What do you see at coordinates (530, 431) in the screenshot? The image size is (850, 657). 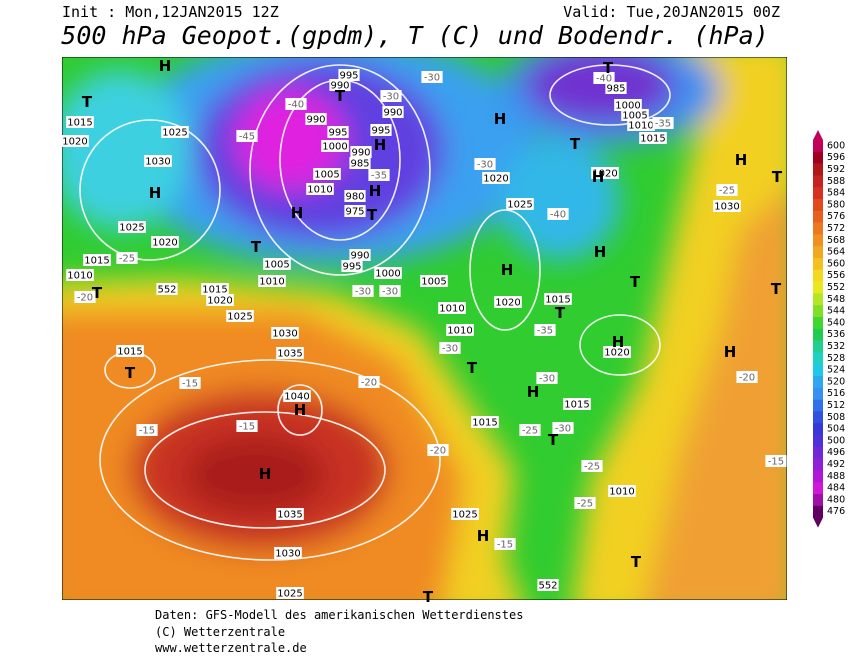 I see `temperature-label: -25` at bounding box center [530, 431].